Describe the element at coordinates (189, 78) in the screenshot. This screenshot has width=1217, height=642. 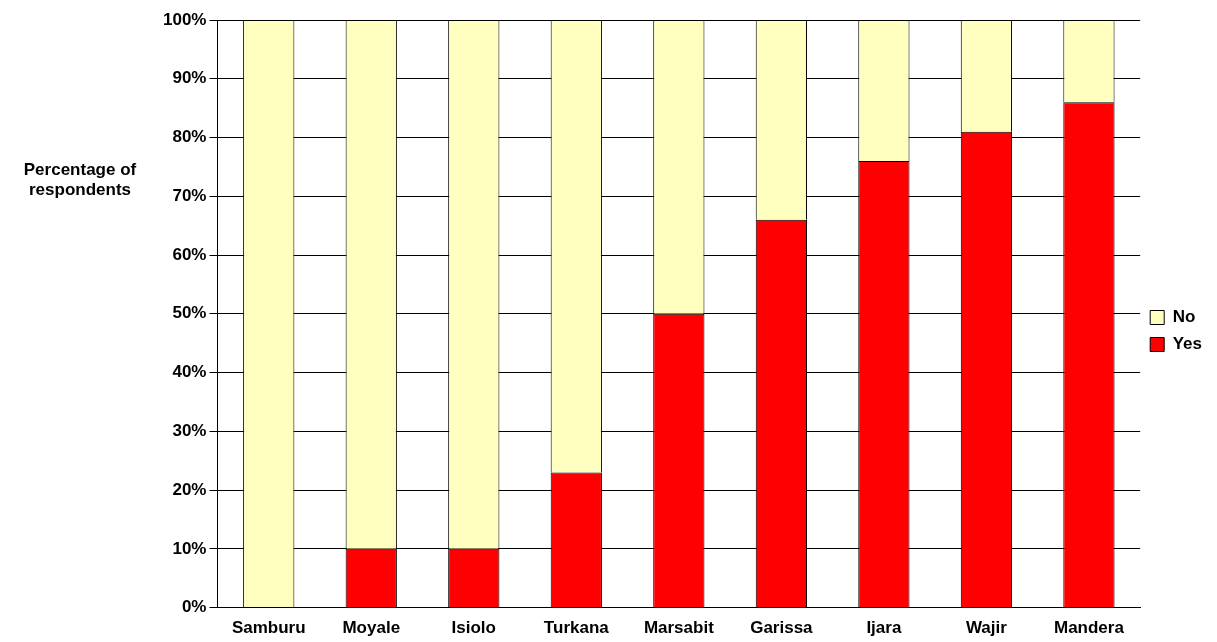
I see `y-tick-label: 90%` at that location.